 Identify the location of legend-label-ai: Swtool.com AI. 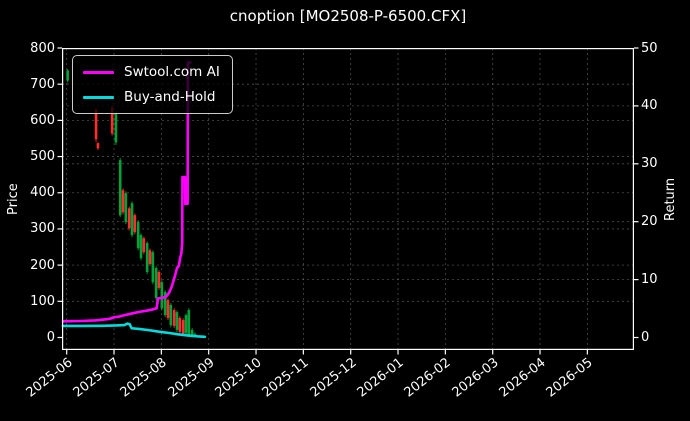
(172, 72).